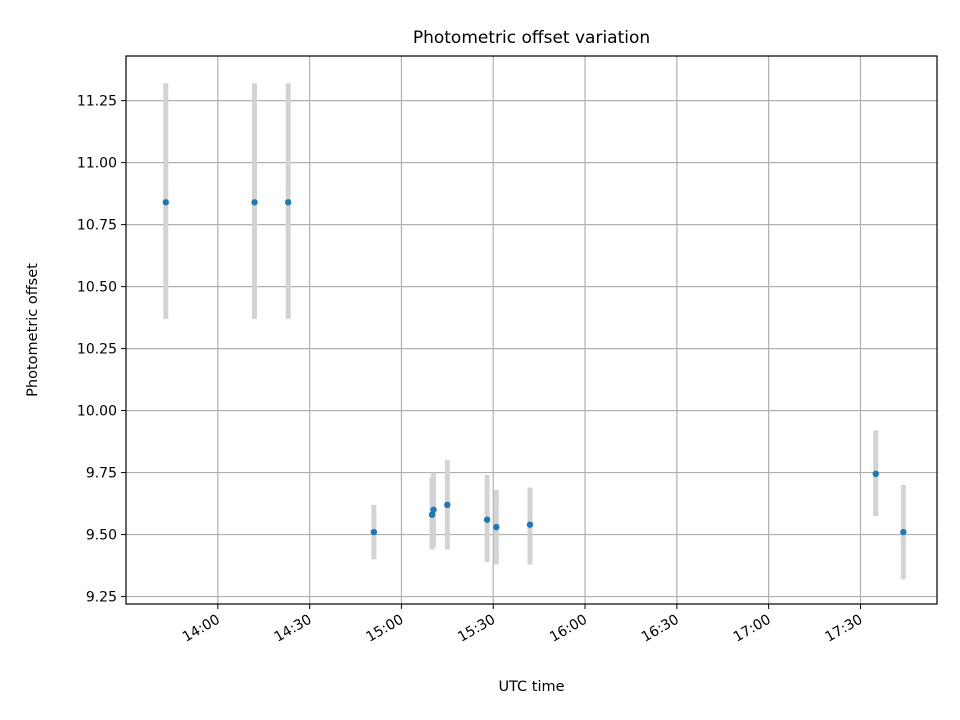 This screenshot has width=960, height=720. Describe the element at coordinates (97, 164) in the screenshot. I see `y-tick-label: 11.00` at that location.